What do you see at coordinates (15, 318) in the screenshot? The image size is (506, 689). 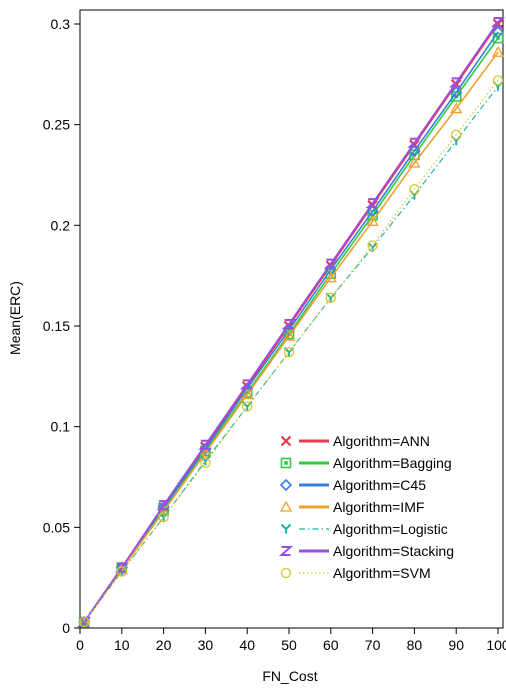 I see `y-axis-title: Mean(ERC)` at bounding box center [15, 318].